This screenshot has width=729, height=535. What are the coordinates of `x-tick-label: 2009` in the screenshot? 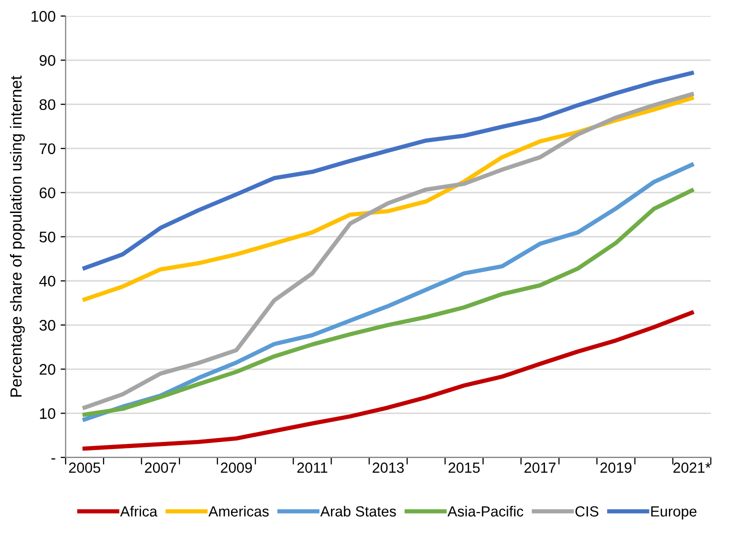 It's located at (236, 467).